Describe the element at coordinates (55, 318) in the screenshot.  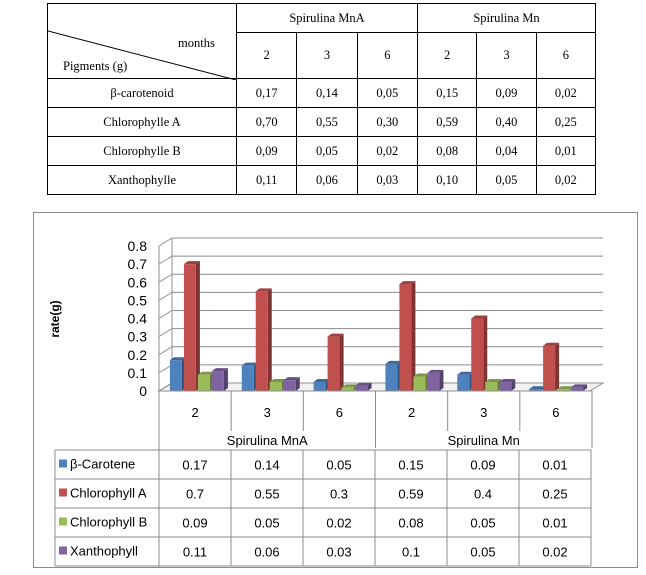
I see `y-axis-title: rate(g)` at that location.